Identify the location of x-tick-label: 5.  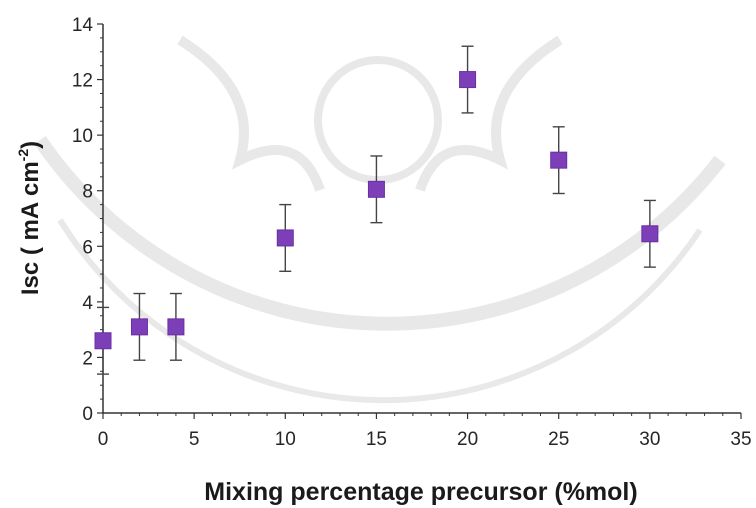
(194, 439).